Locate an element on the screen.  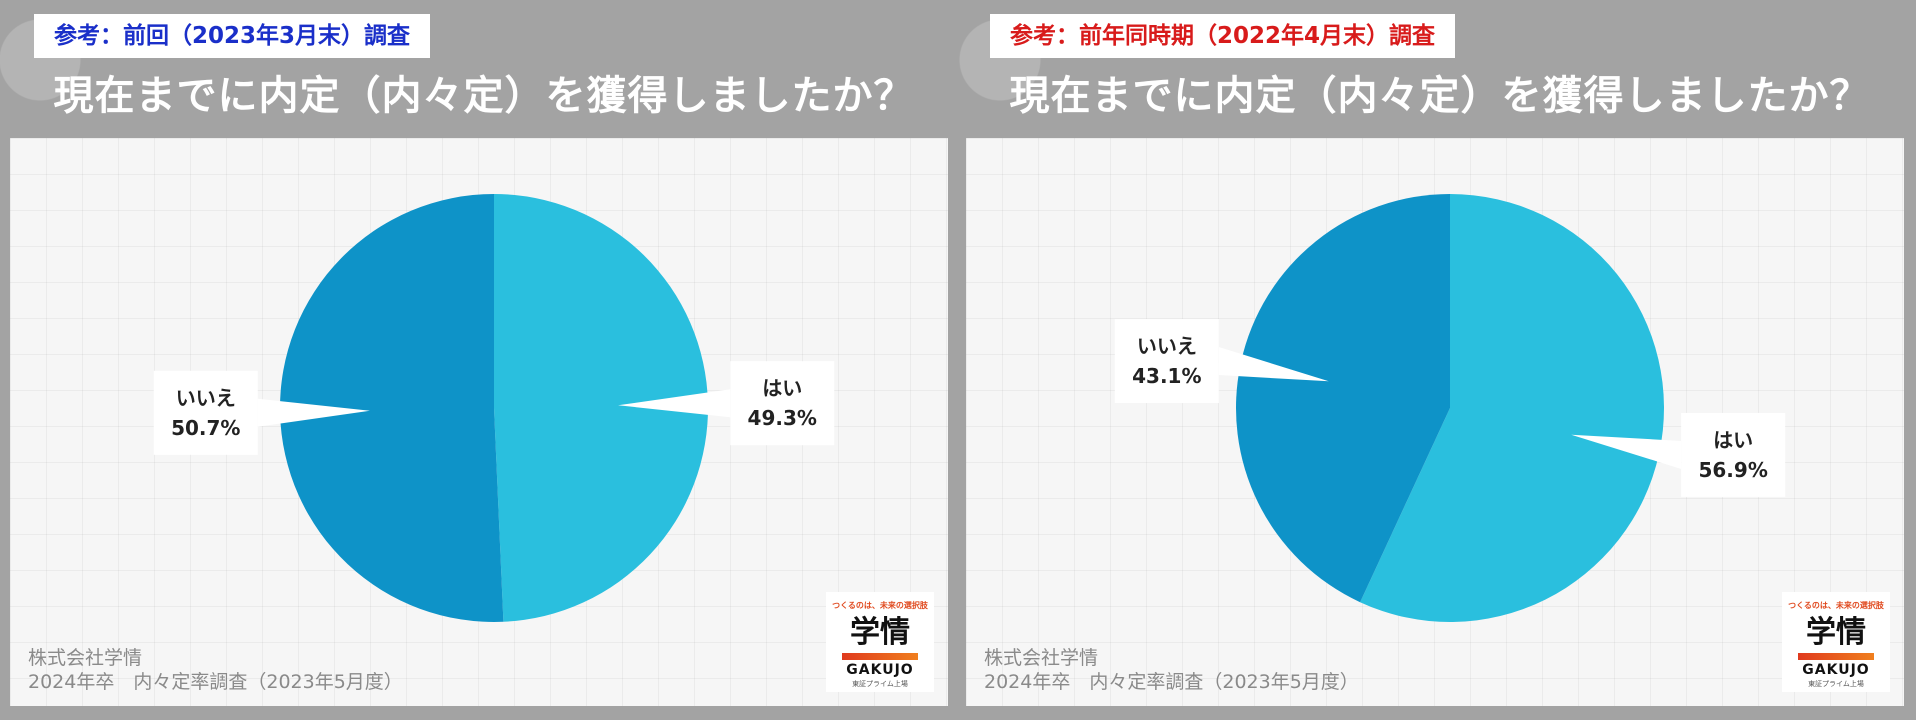
slice-percent-label: 56.9% is located at coordinates (1732, 470).